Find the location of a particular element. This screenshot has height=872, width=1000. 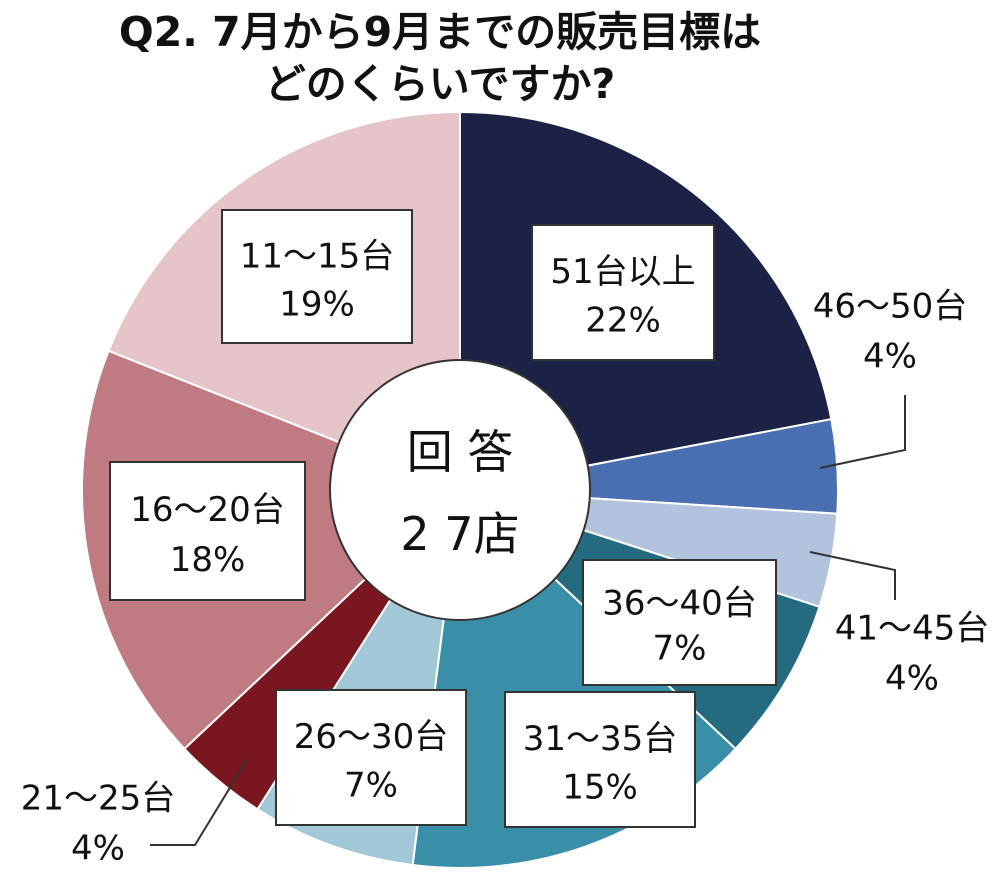

slice-category-label: 16～20台 is located at coordinates (207, 510).